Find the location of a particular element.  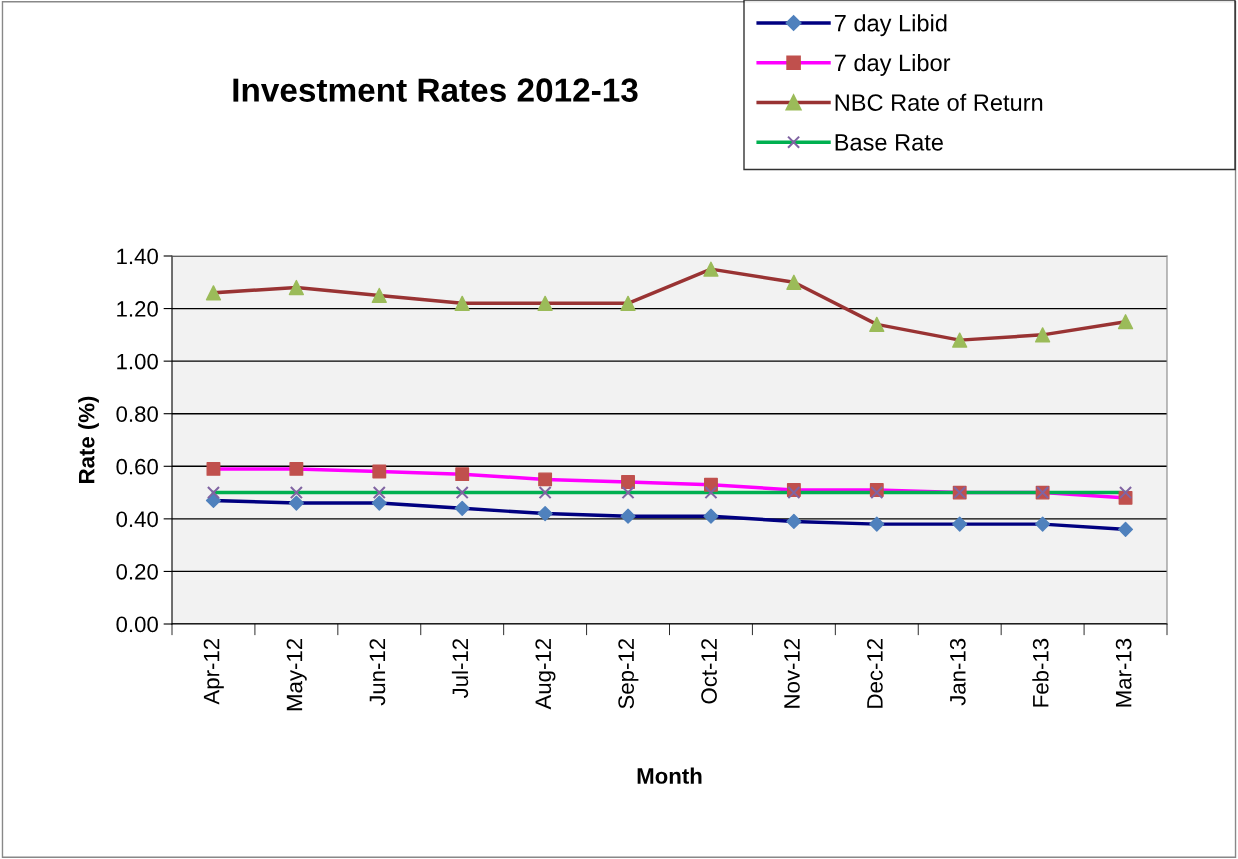

x-axis-title: Month is located at coordinates (669, 775).